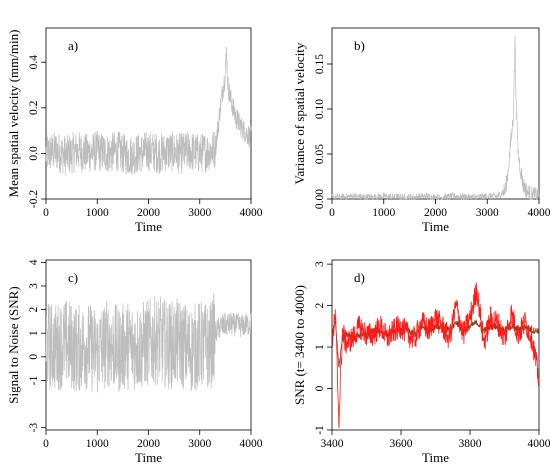  I want to click on y-tick-label: 0.05, so click(320, 154).